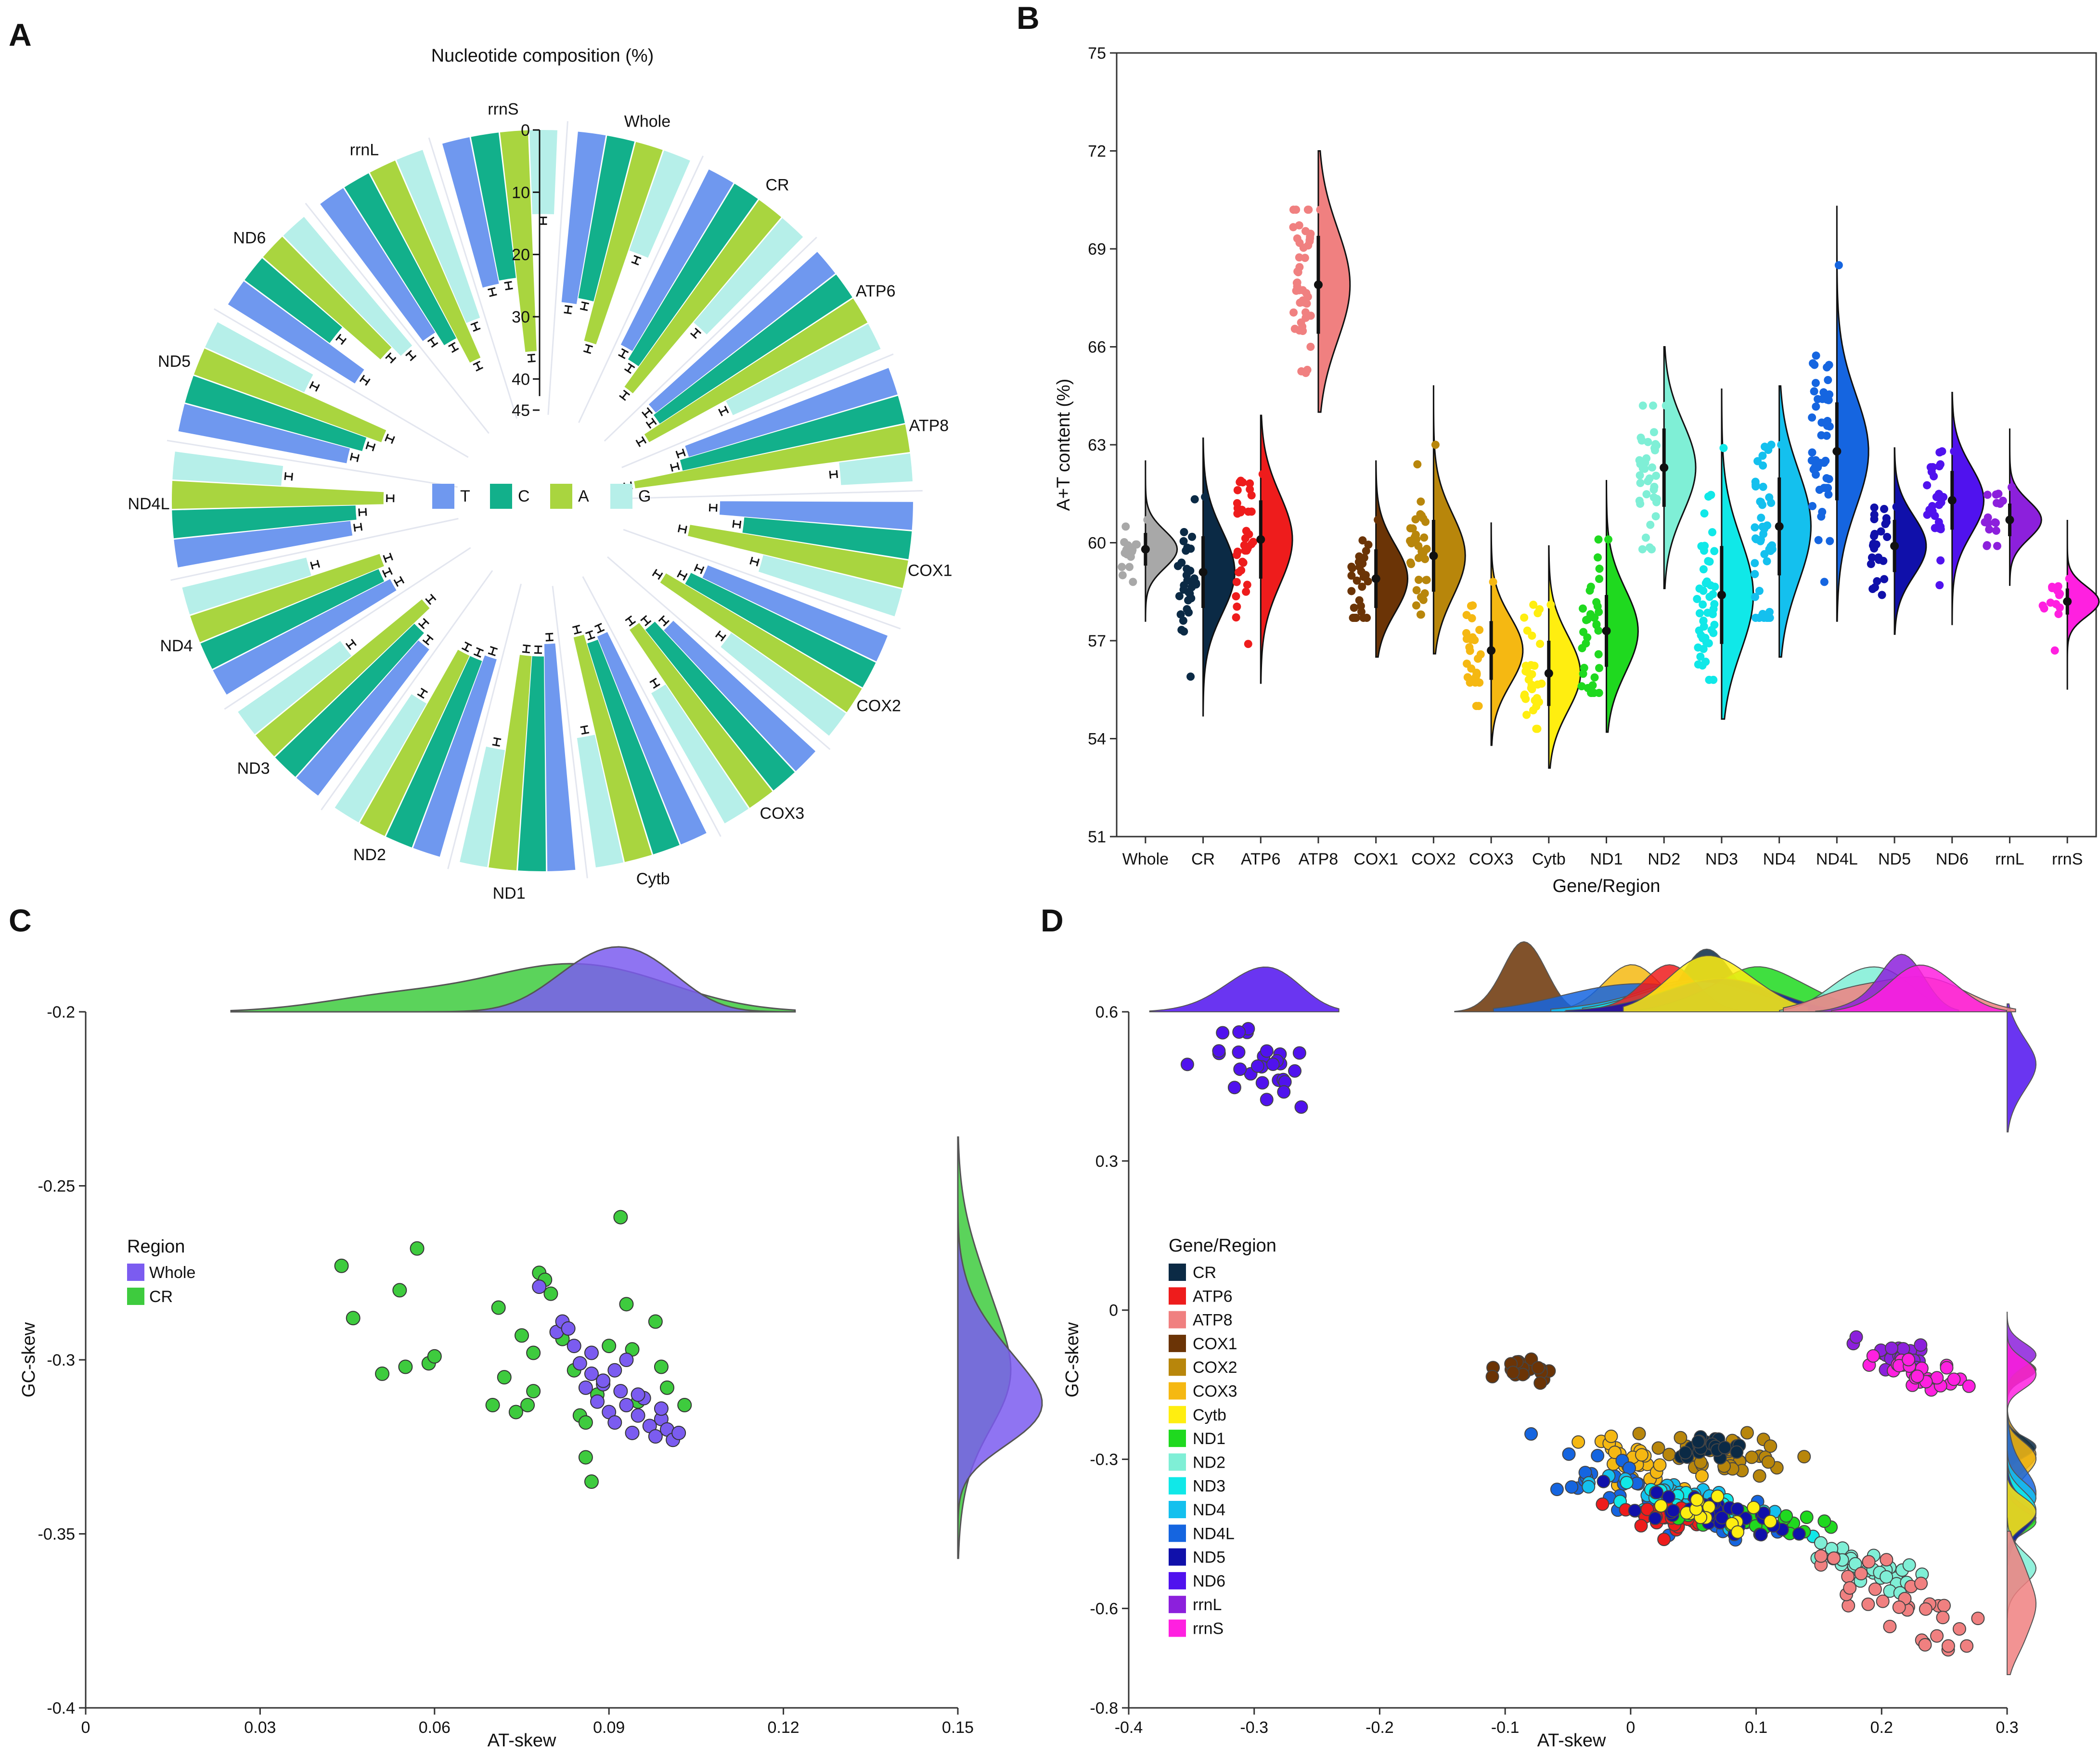 The image size is (2100, 1756). What do you see at coordinates (276, 414) in the screenshot?
I see `bar-ND5-C` at bounding box center [276, 414].